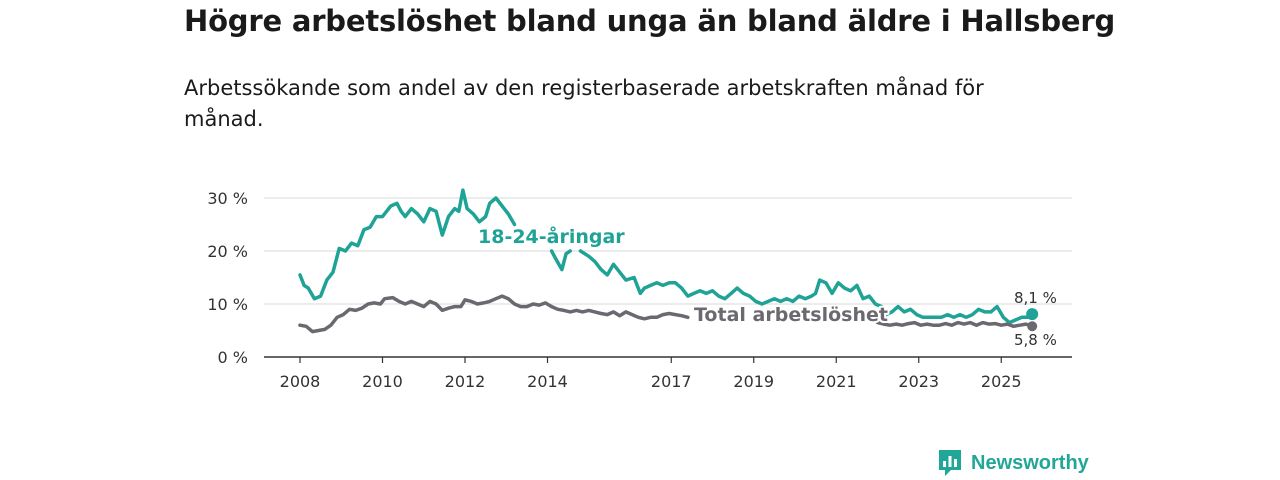  I want to click on y-tick-label-20: 20 %, so click(227, 251).